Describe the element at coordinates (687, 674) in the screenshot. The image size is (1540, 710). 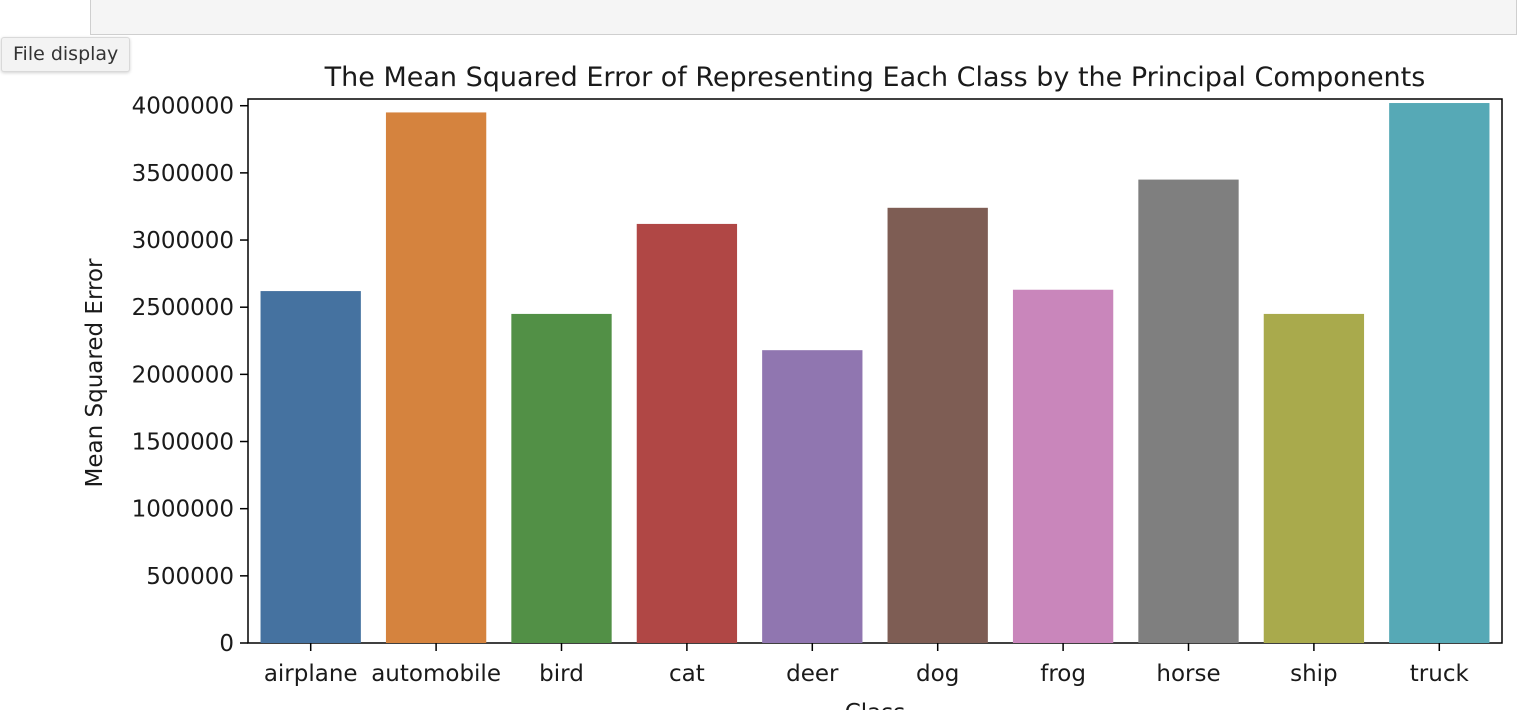
I see `x-tick-label: cat` at that location.